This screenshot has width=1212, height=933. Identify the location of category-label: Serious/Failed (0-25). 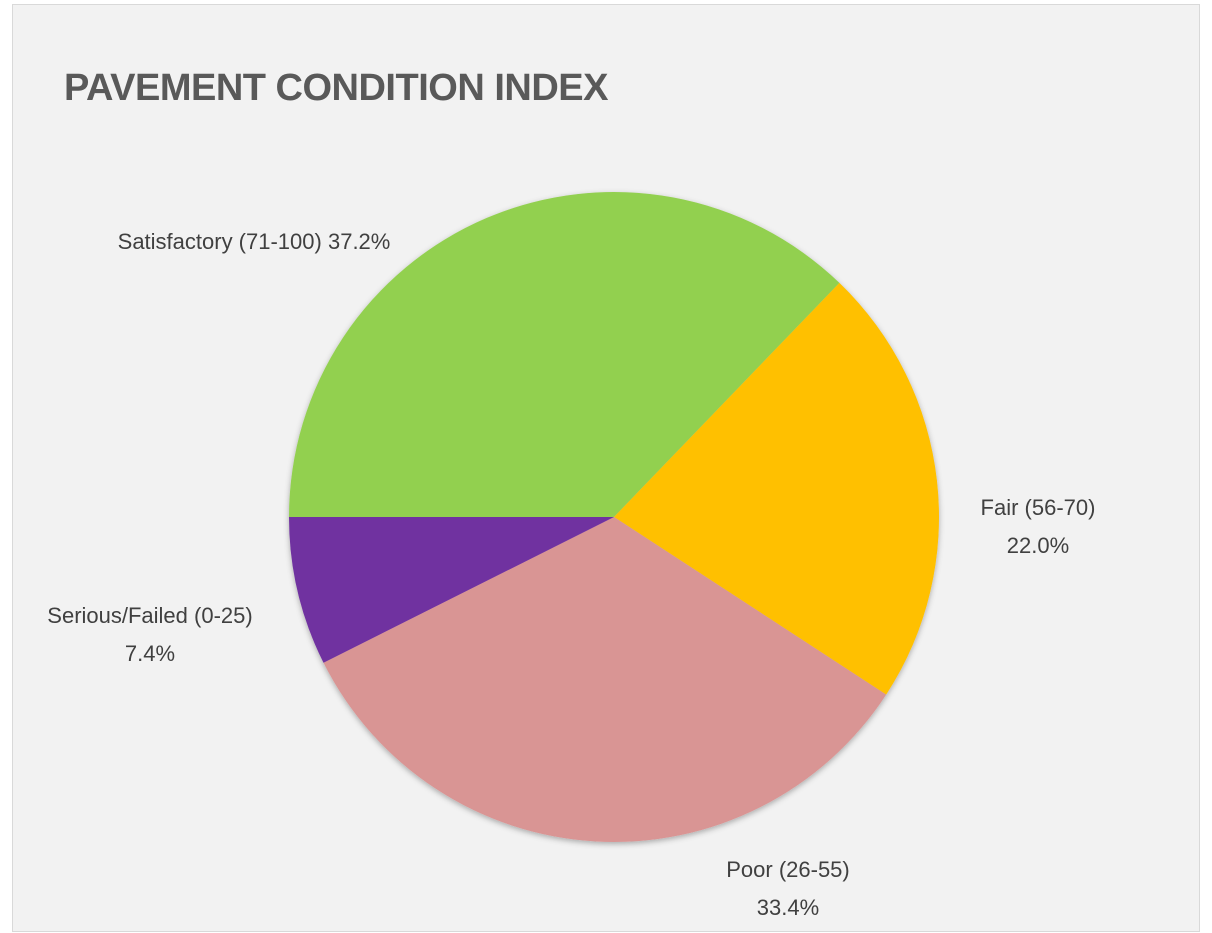
(150, 615).